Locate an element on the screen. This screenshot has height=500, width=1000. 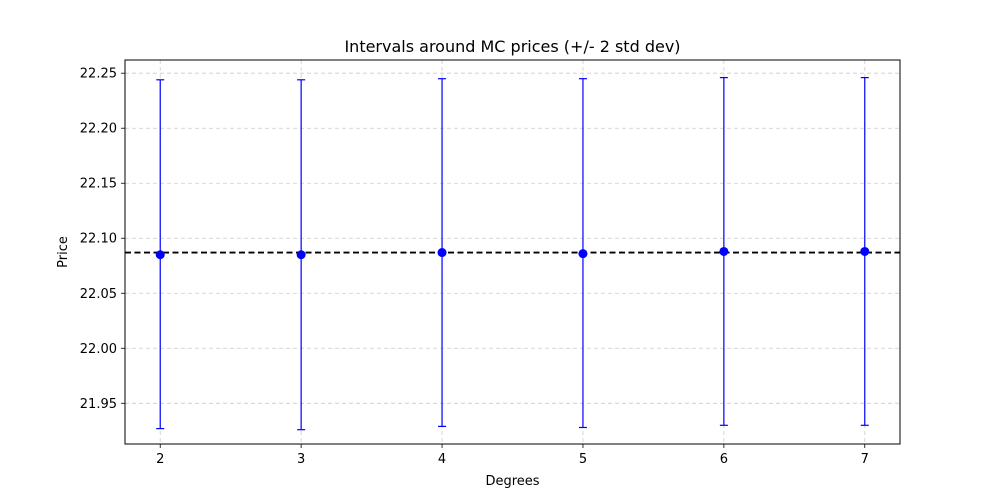
data-points is located at coordinates (512, 253).